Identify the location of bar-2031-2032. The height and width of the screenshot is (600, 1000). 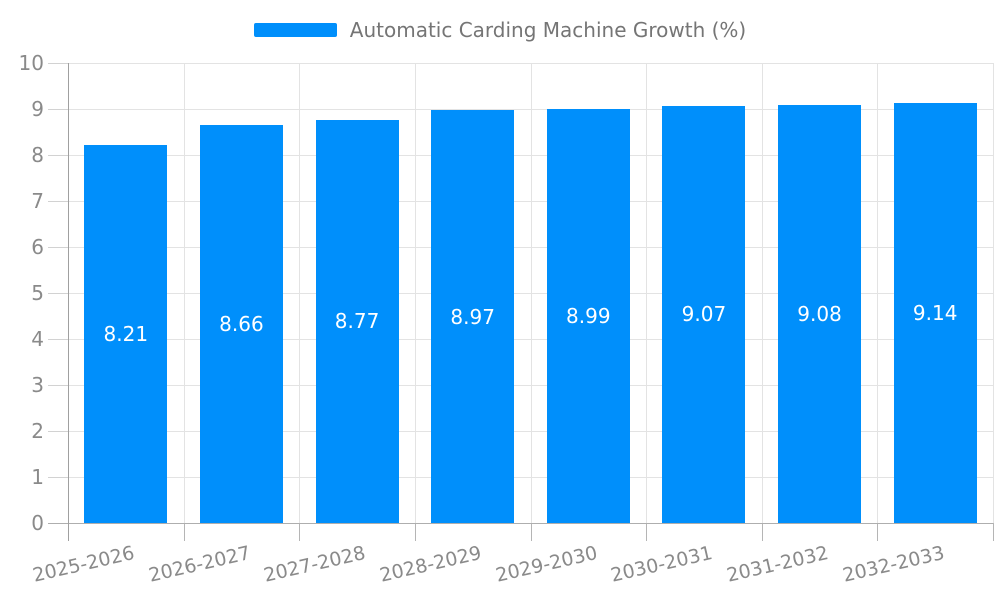
(820, 314).